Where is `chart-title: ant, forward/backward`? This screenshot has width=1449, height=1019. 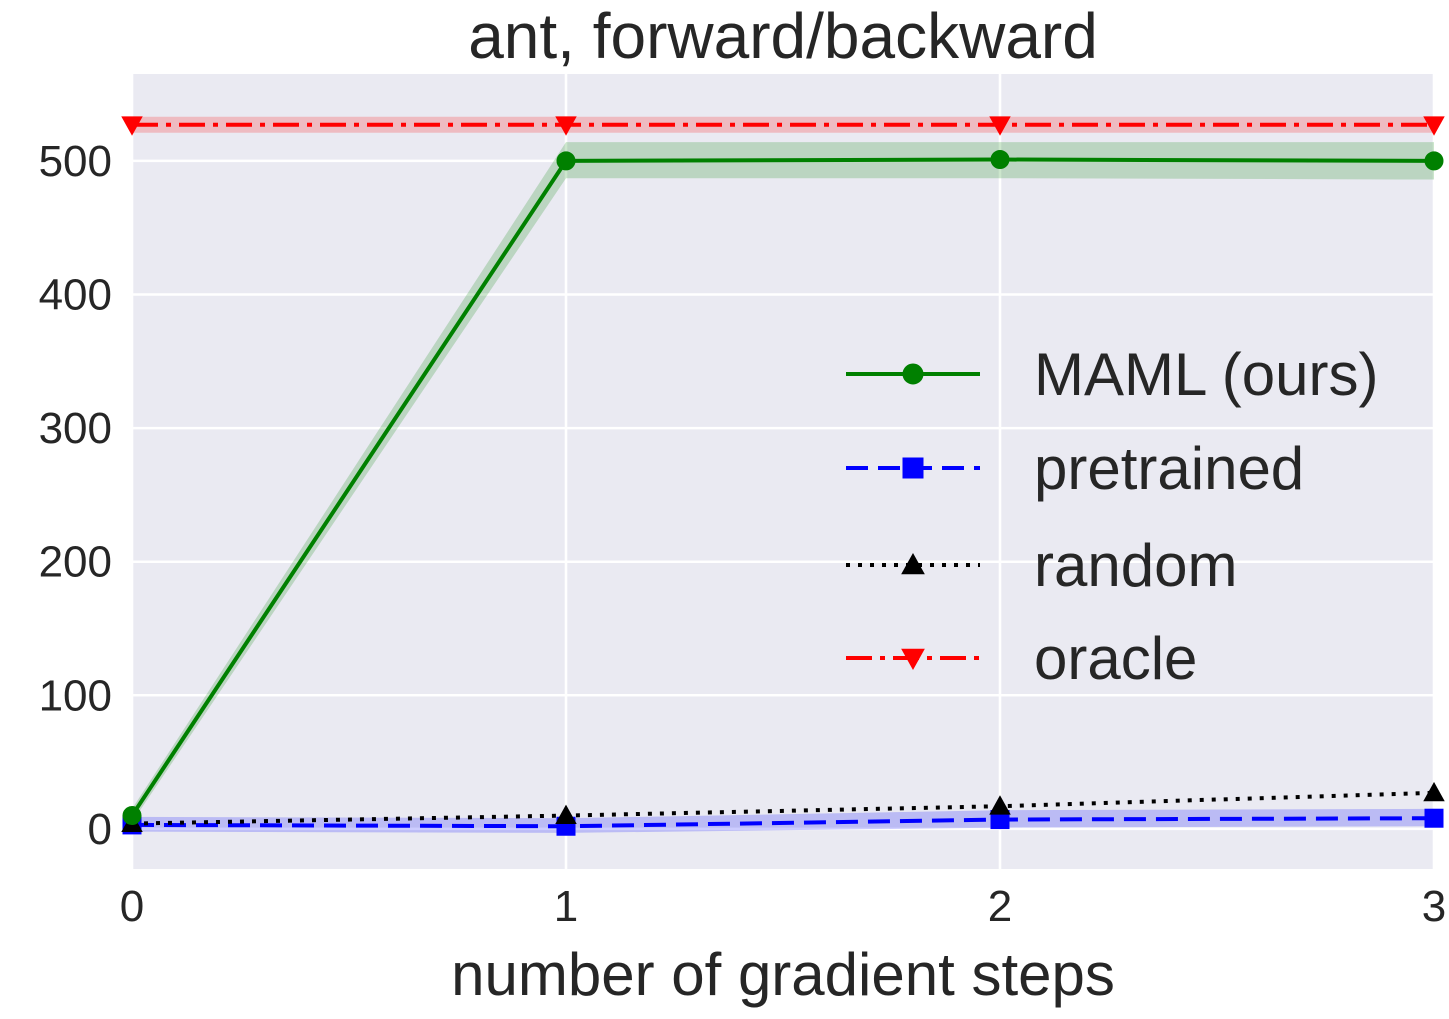
chart-title: ant, forward/backward is located at coordinates (783, 36).